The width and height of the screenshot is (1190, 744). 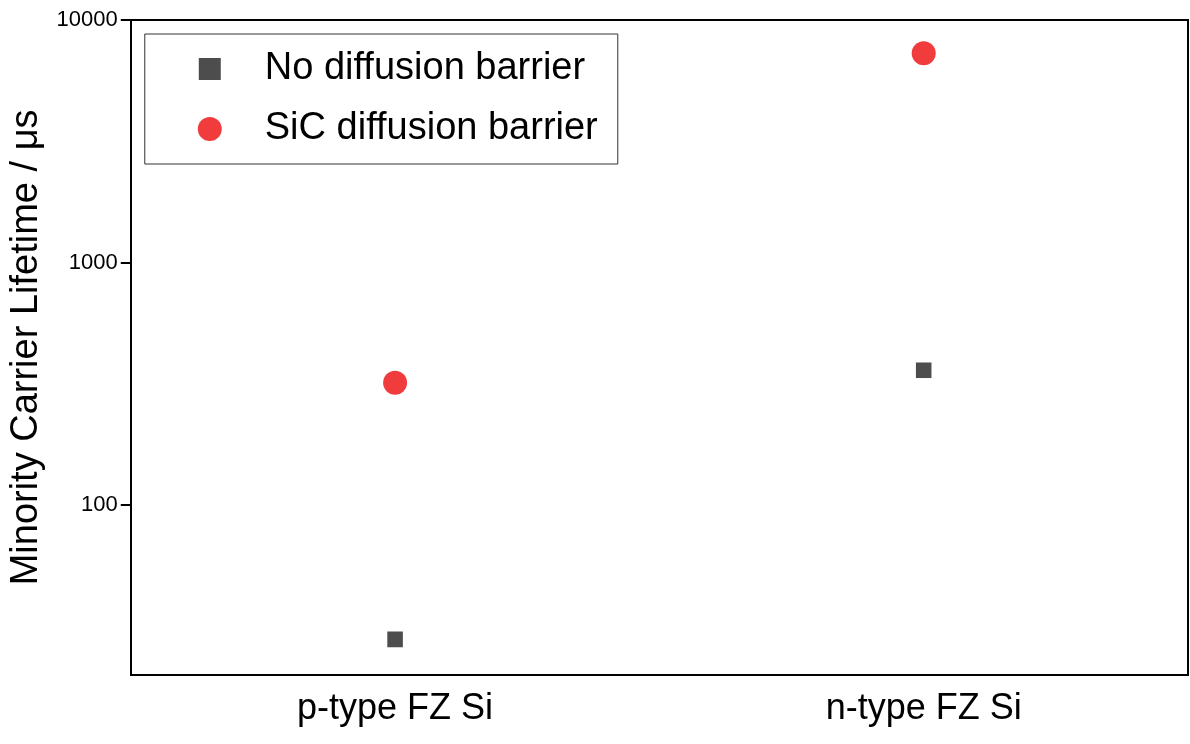 What do you see at coordinates (425, 66) in the screenshot?
I see `legend-label: No diffusion barrier` at bounding box center [425, 66].